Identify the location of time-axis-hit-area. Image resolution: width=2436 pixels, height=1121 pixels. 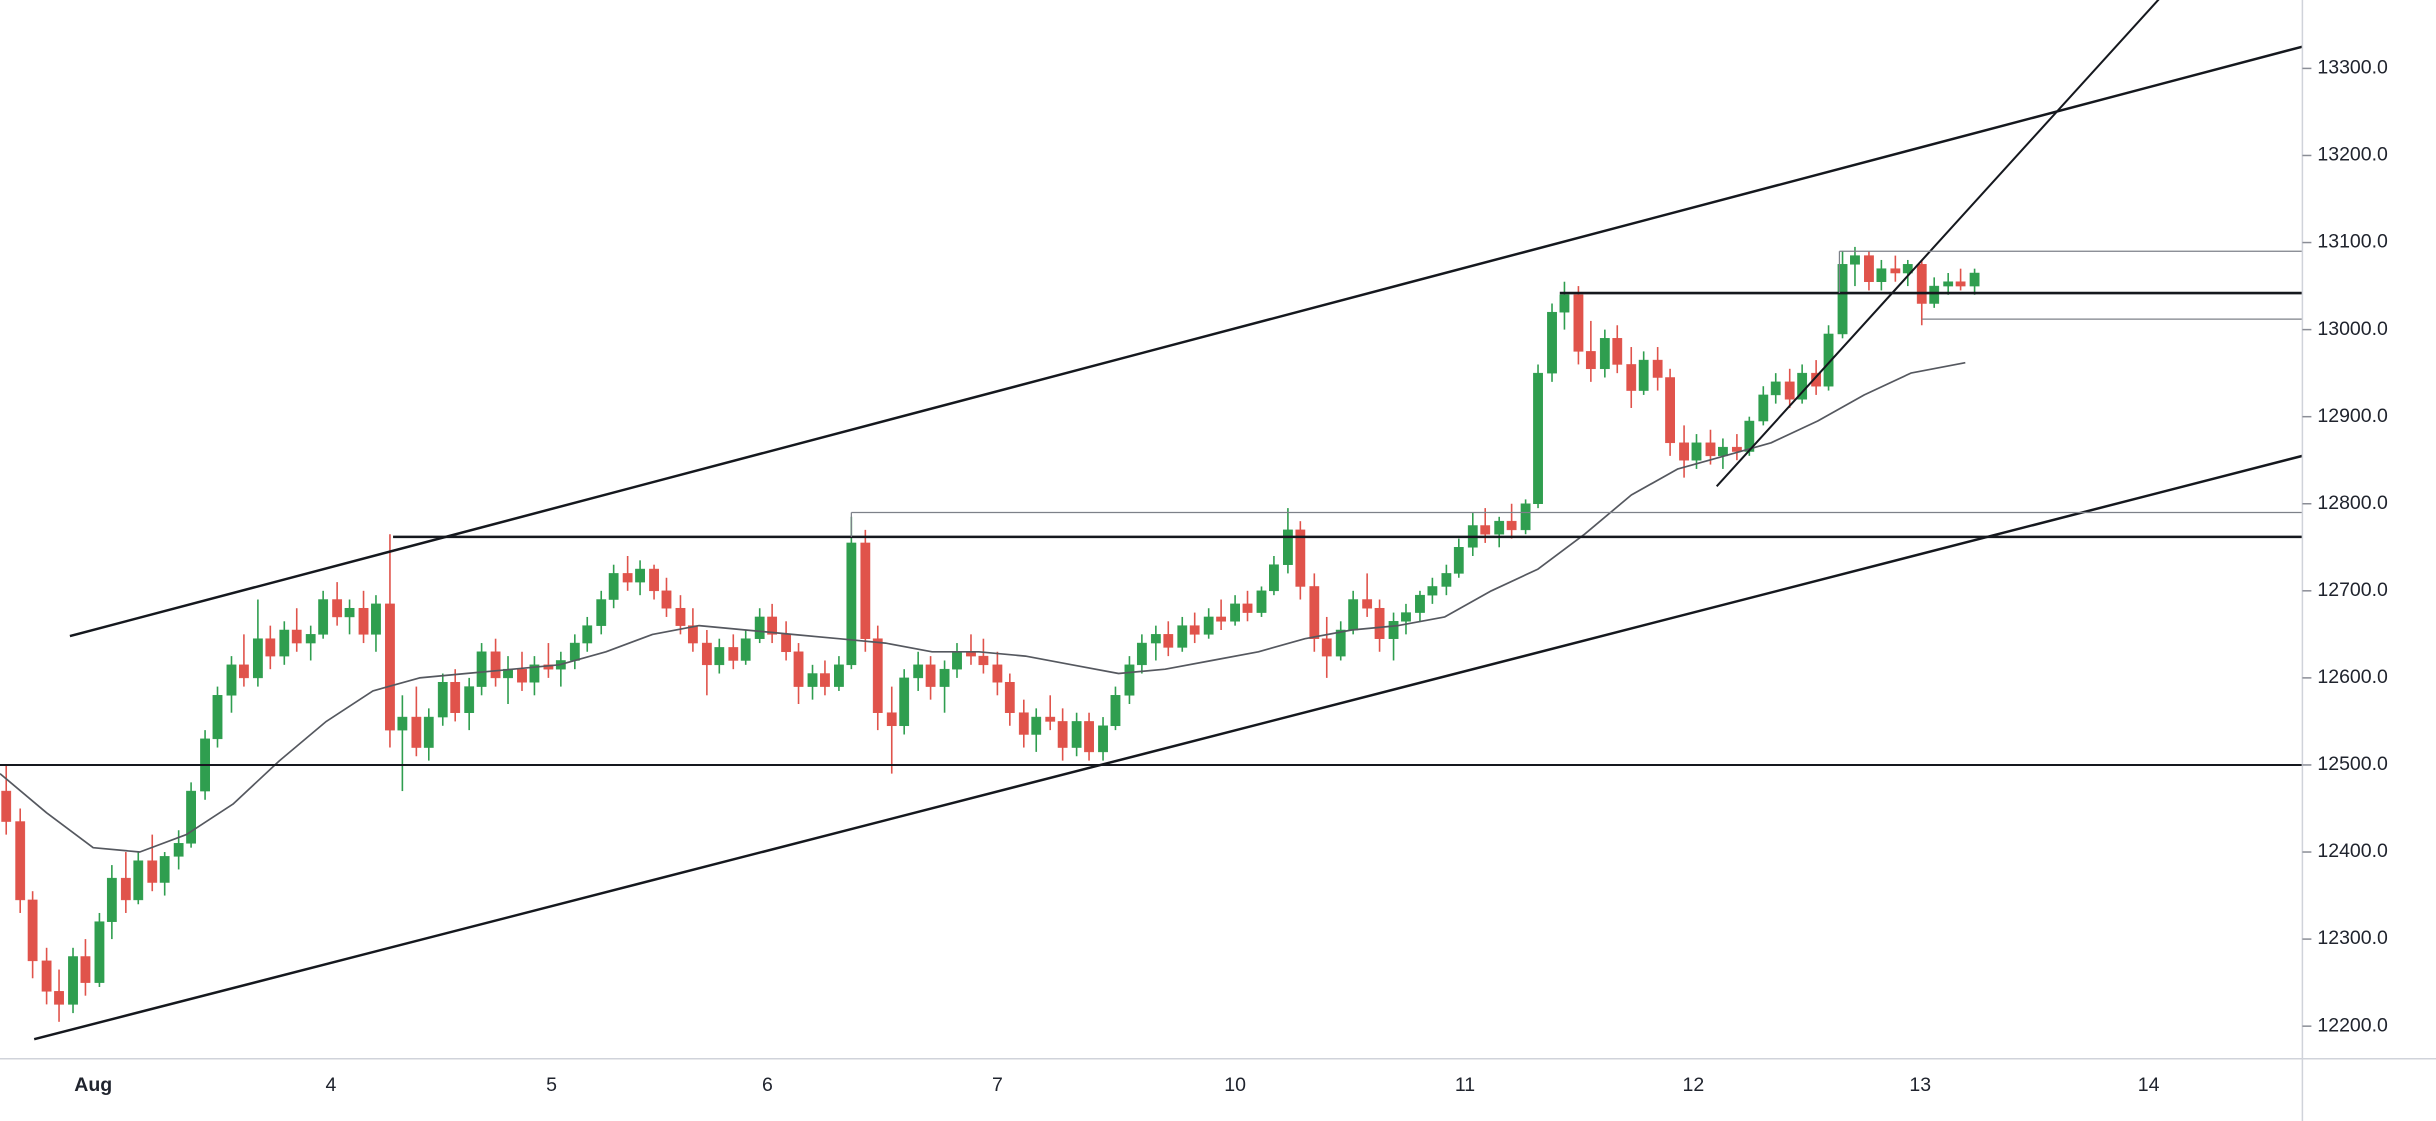
(1218, 1090).